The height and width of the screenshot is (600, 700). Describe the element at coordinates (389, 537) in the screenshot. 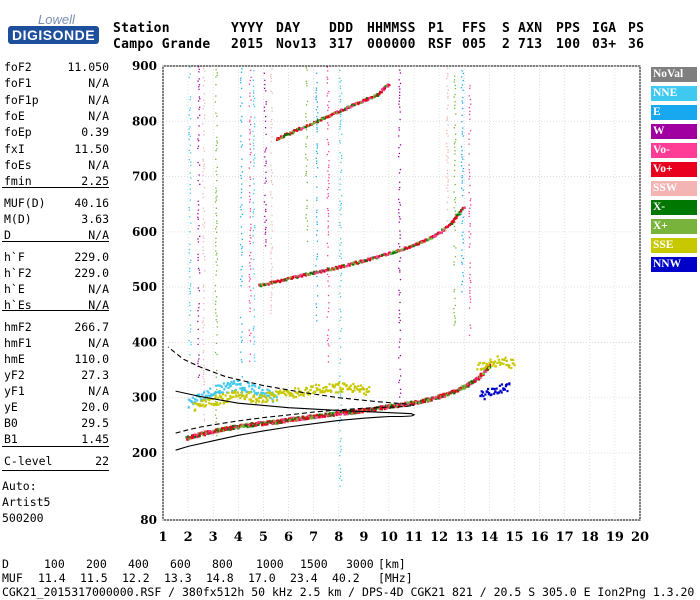

I see `x-tick-label: 10` at that location.